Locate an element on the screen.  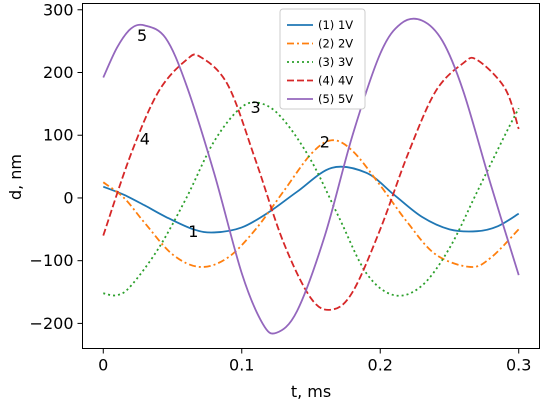
x-tick-label: 0.3 is located at coordinates (518, 365).